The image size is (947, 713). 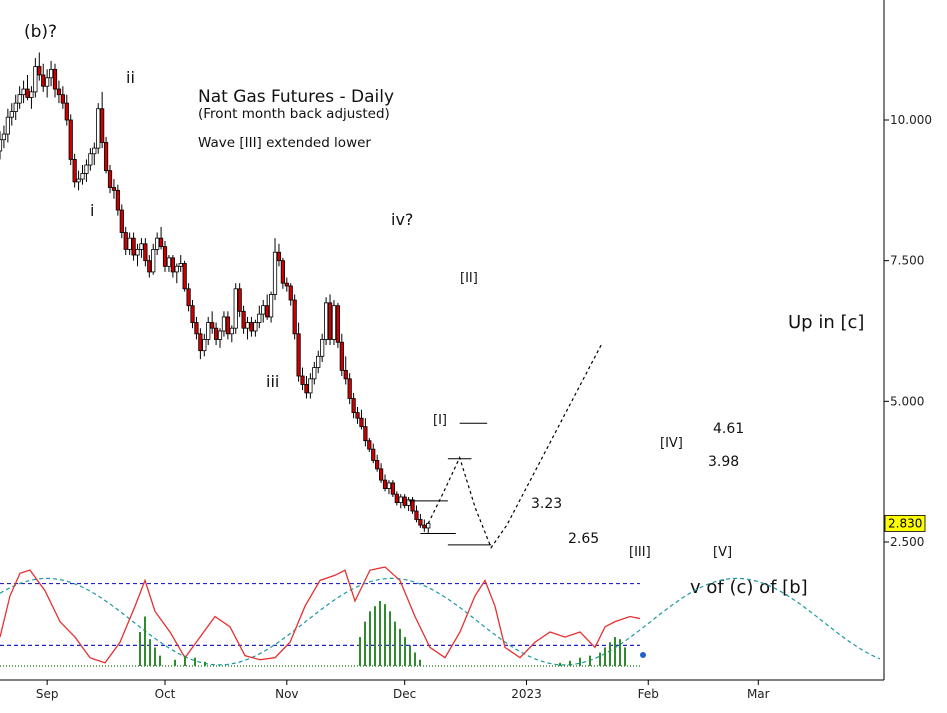 What do you see at coordinates (728, 429) in the screenshot?
I see `wave-label: 4.61` at bounding box center [728, 429].